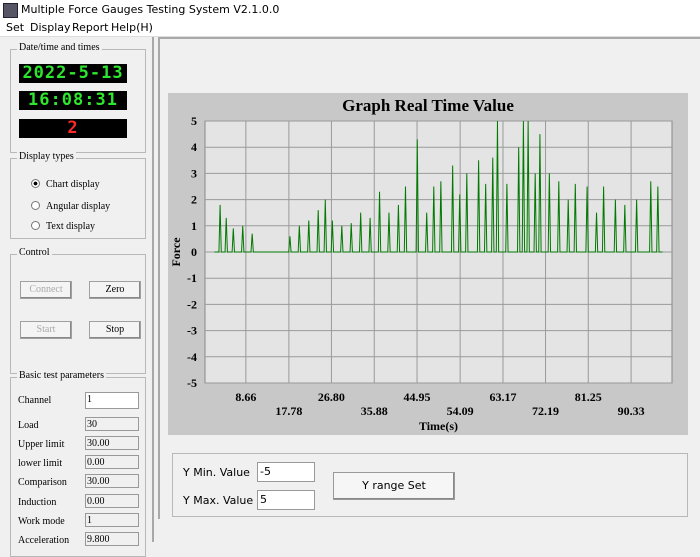  I want to click on param-label: Induction, so click(37, 502).